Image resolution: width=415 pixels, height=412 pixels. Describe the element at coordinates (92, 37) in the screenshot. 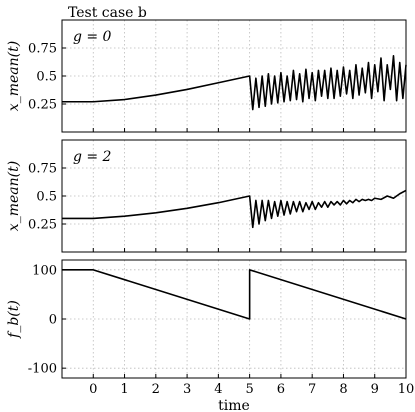

I see `panel-annotation: g = 0` at that location.